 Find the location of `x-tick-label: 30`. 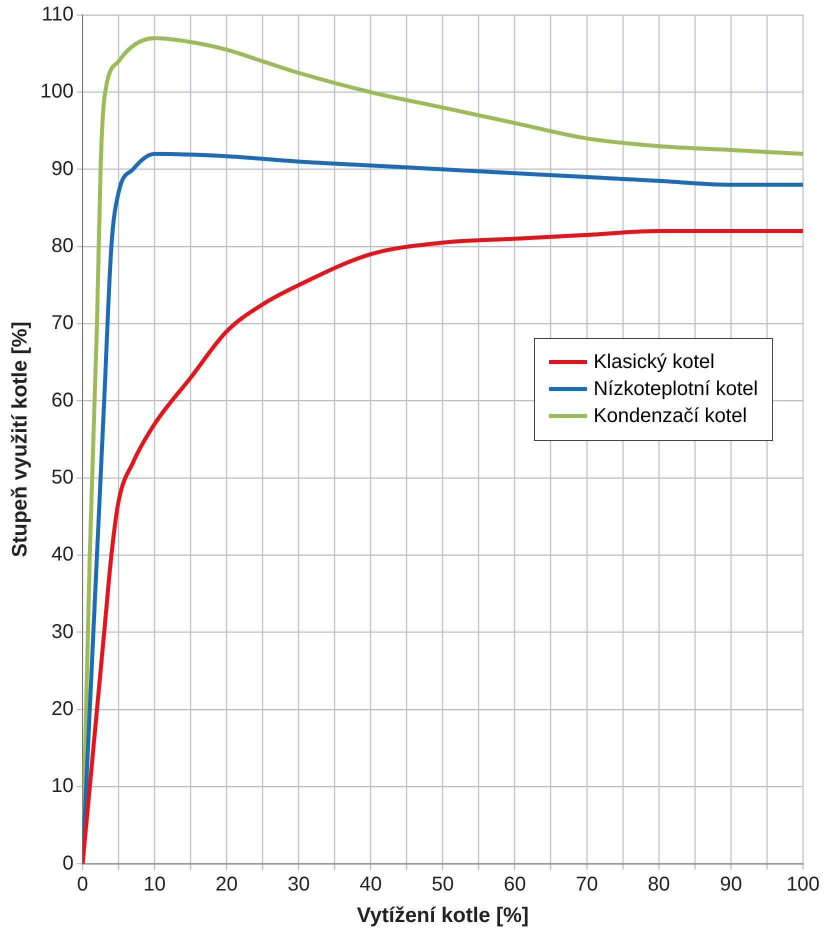

x-tick-label: 30 is located at coordinates (299, 884).